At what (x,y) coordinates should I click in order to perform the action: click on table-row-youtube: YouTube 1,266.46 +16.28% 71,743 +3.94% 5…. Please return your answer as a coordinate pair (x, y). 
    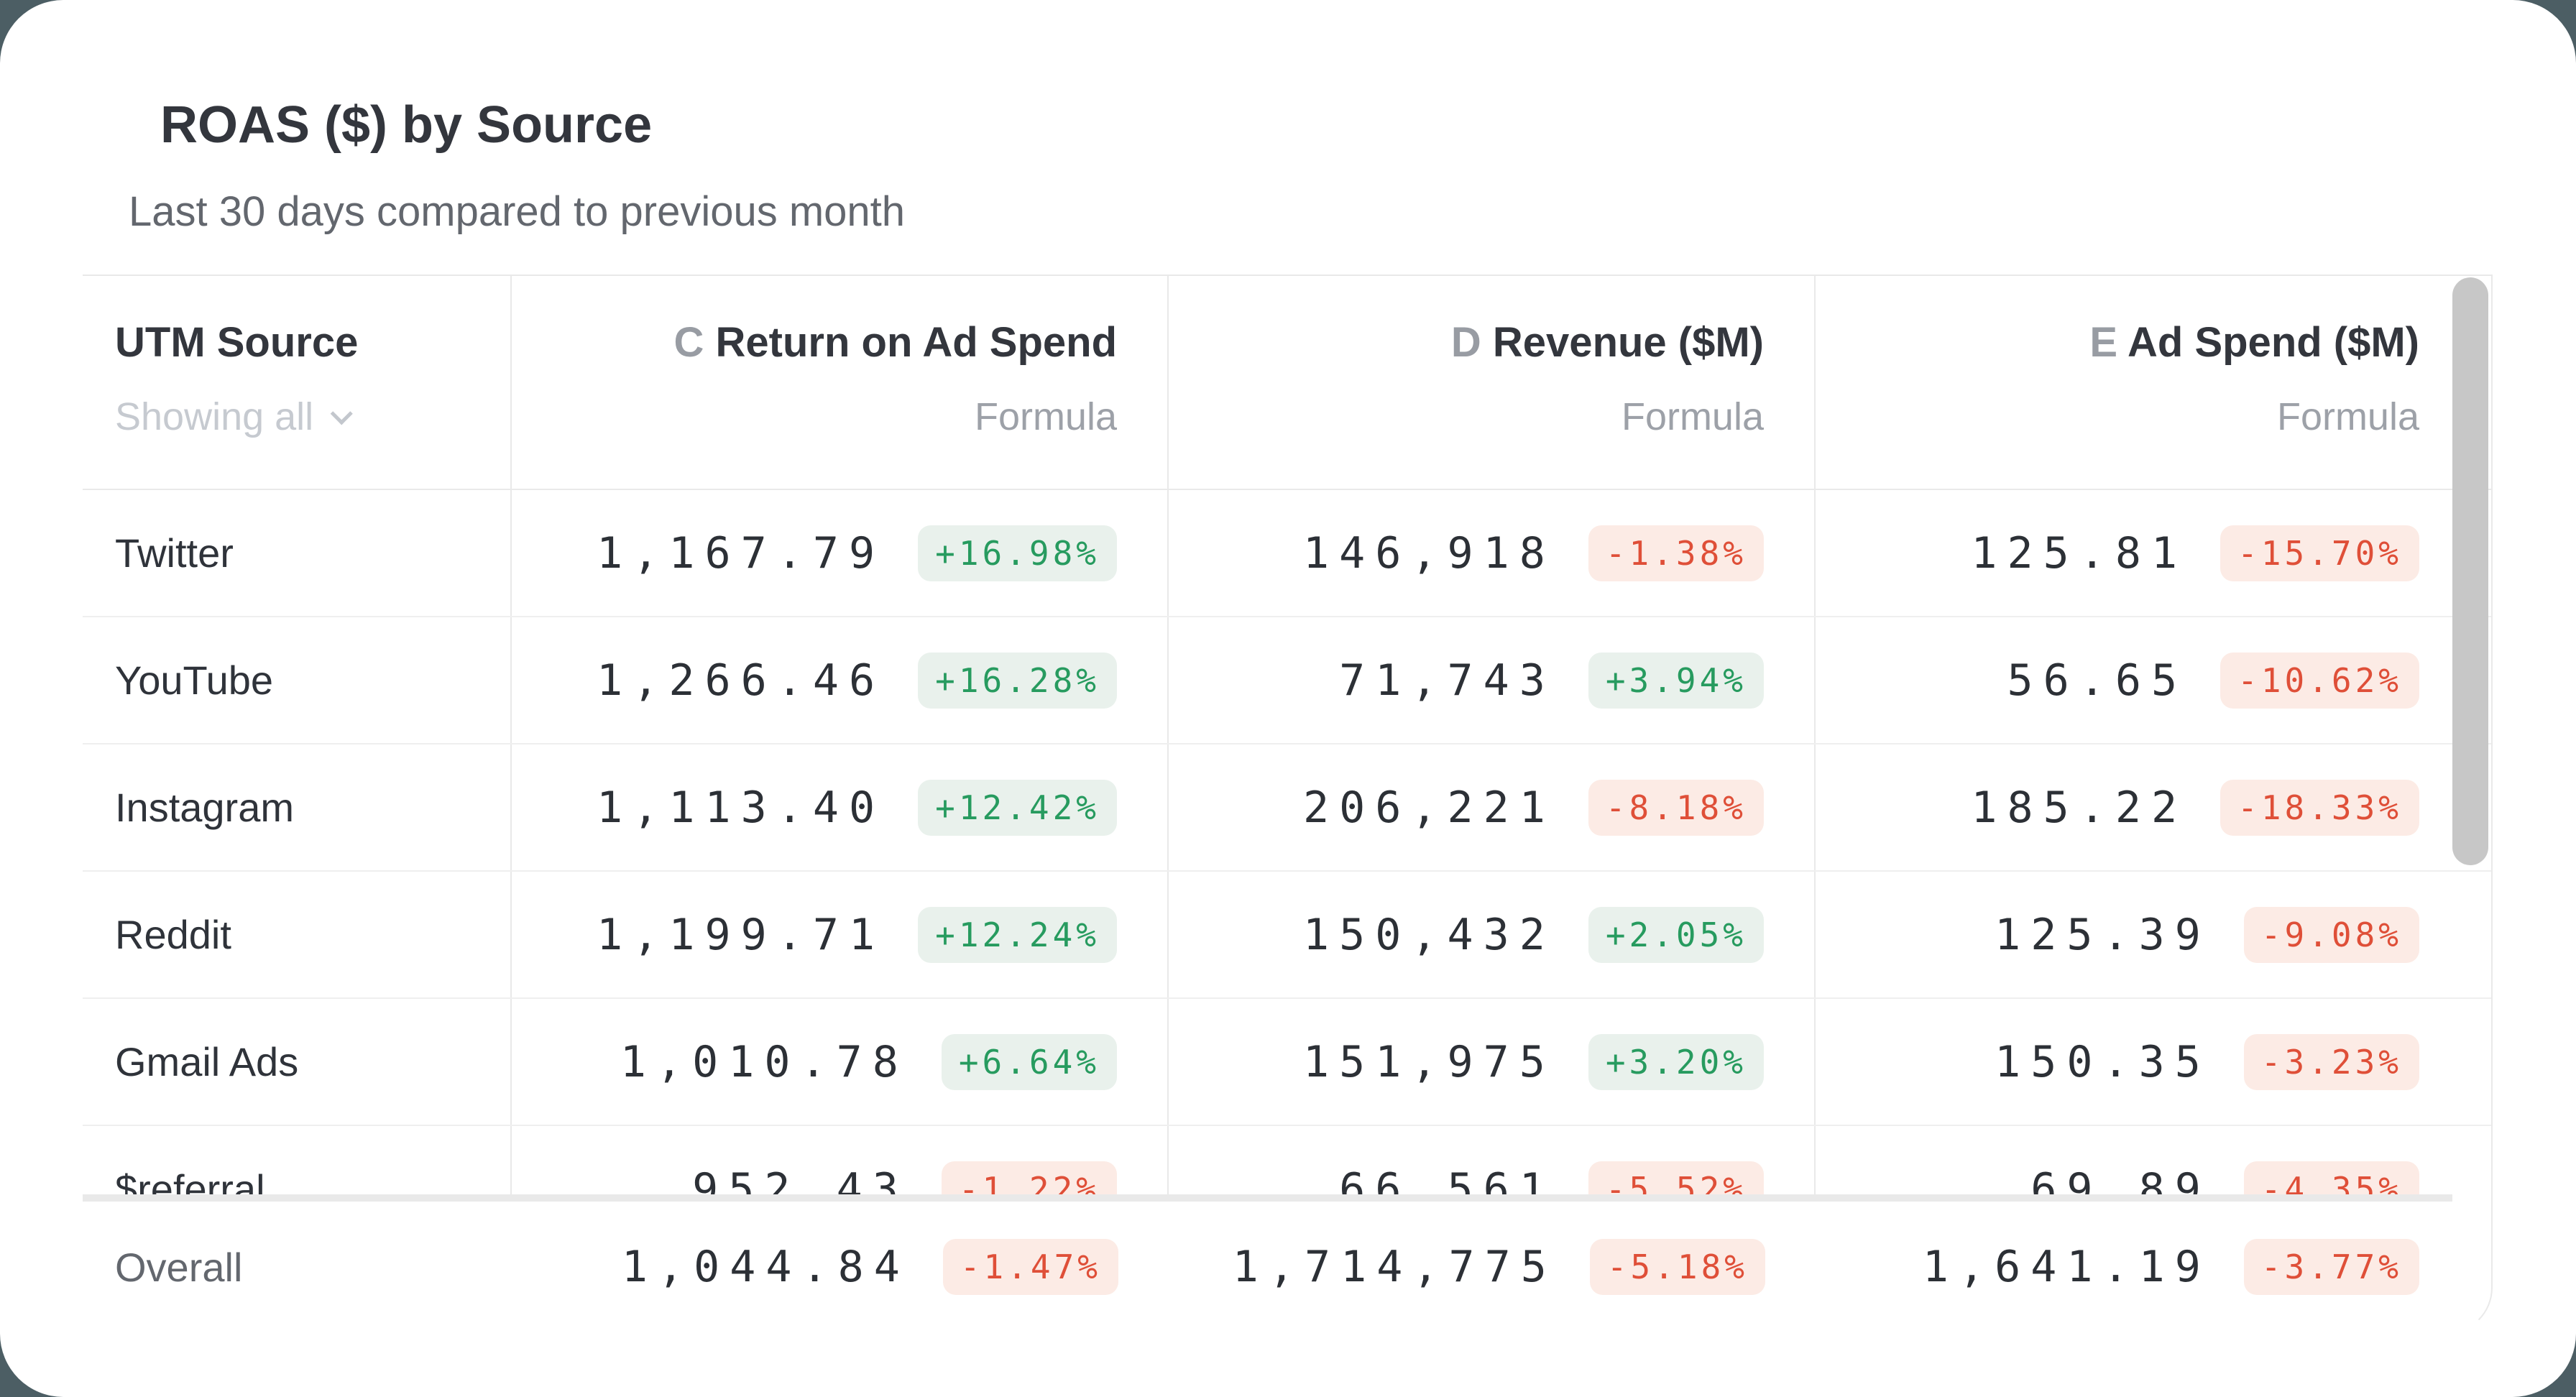
    Looking at the image, I should click on (1287, 680).